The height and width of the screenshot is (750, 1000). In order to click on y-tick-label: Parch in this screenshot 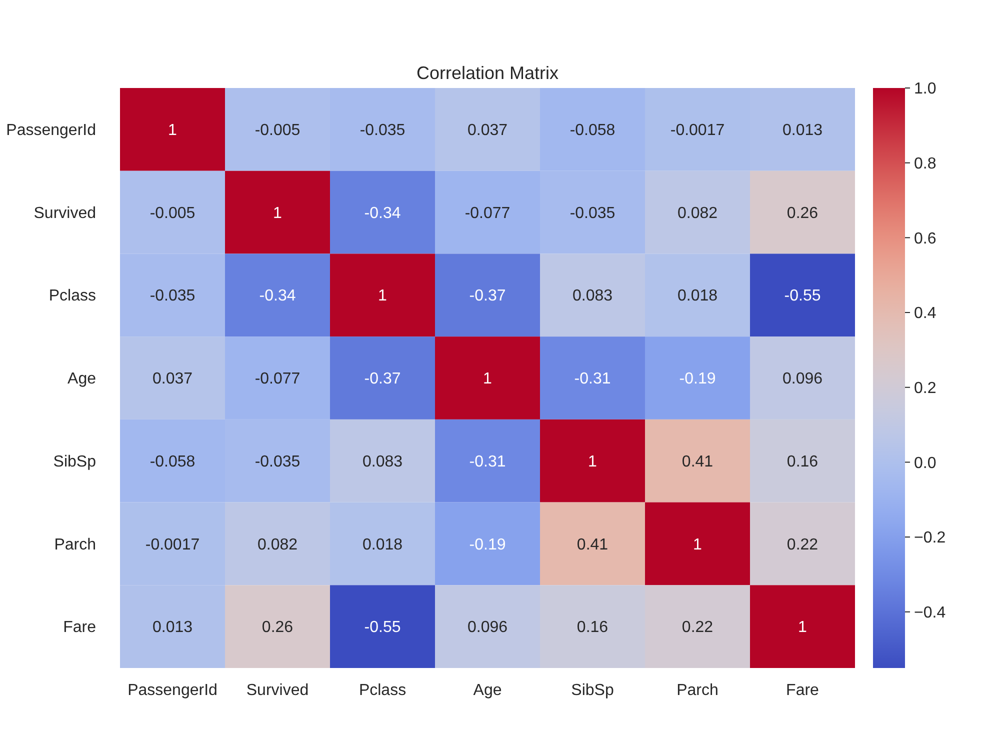, I will do `click(75, 545)`.